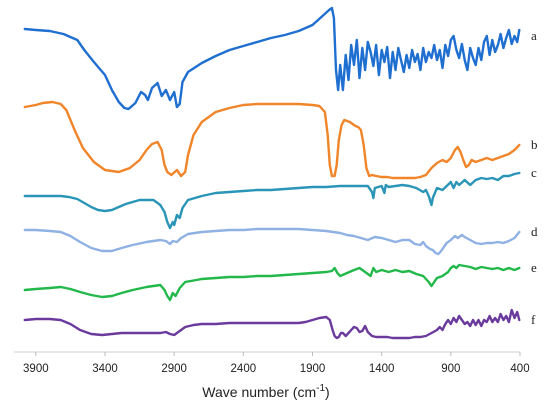 Image resolution: width=550 pixels, height=420 pixels. What do you see at coordinates (105, 369) in the screenshot?
I see `x-tick-label: 3400` at bounding box center [105, 369].